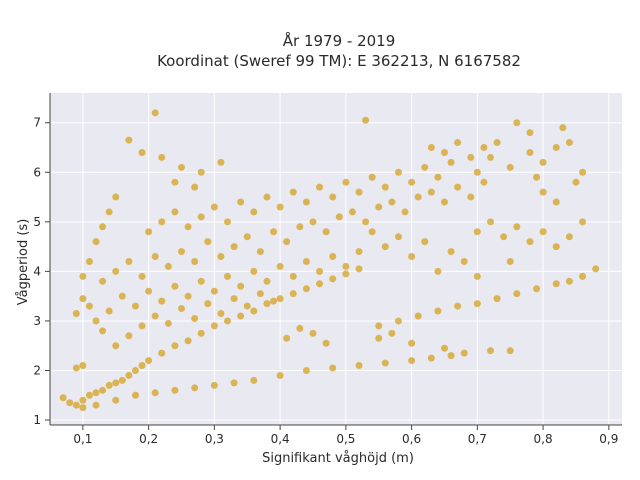  I want to click on y-tick-label: 4, so click(37, 271).